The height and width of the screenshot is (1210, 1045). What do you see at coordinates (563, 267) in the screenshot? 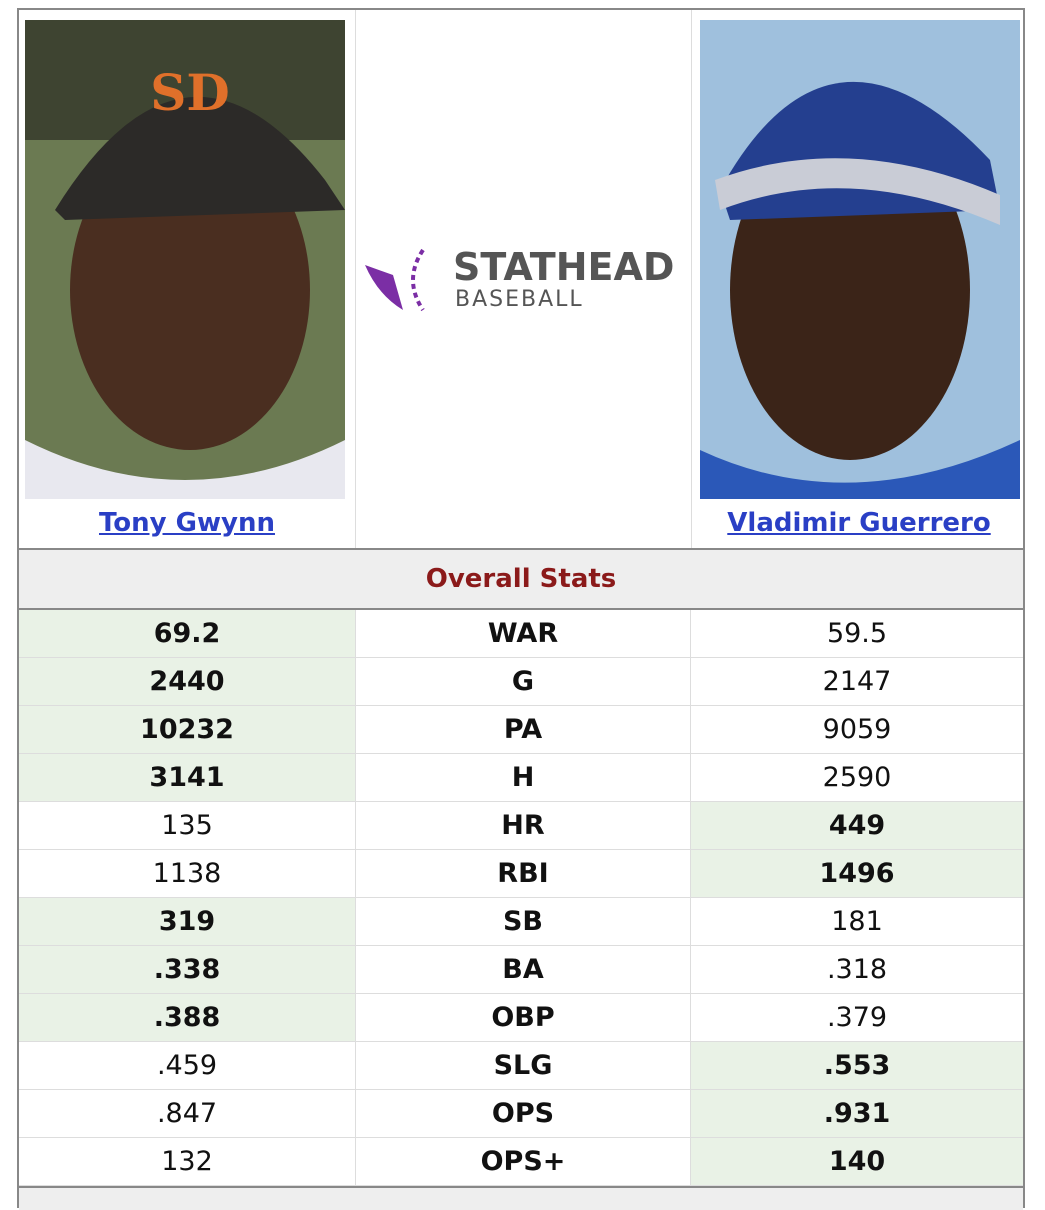
I see `logo-text: STATHEAD` at bounding box center [563, 267].